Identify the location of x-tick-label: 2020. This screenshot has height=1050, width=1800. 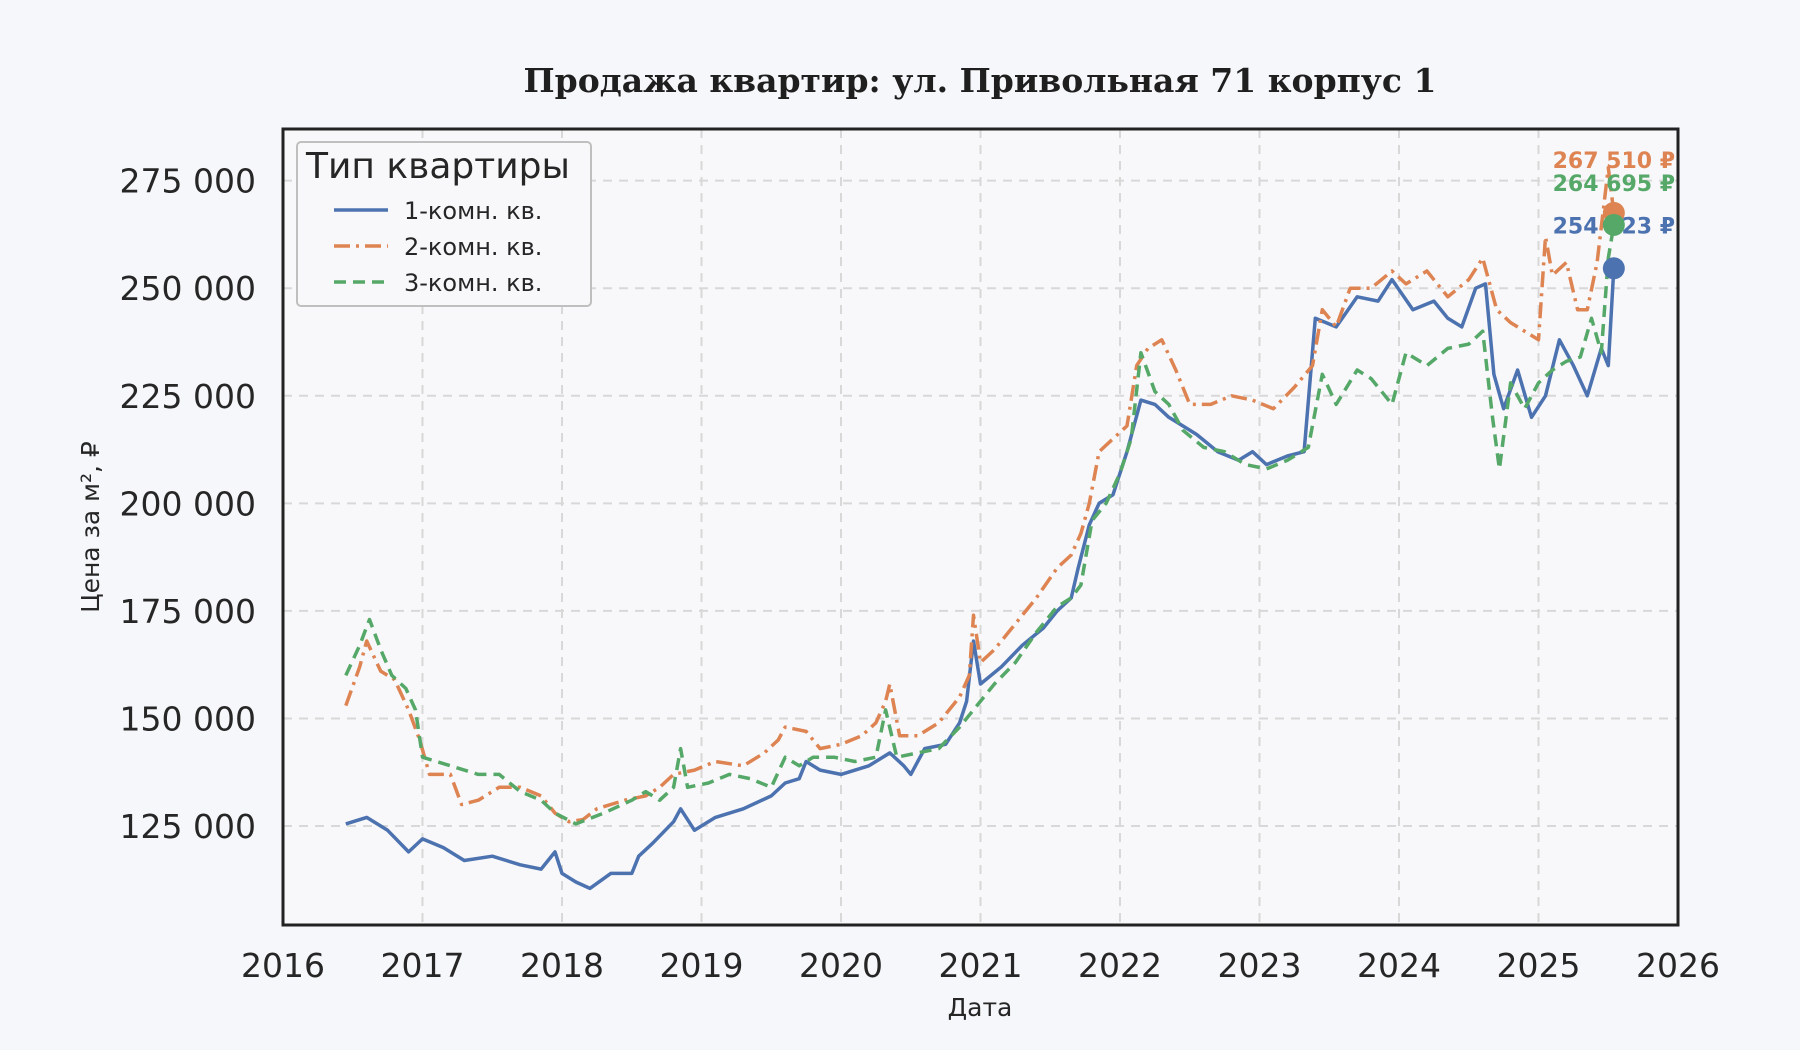
(841, 965).